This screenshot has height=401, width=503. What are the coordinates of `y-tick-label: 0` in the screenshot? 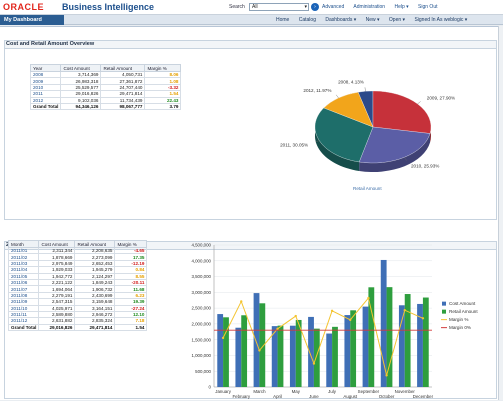 It's located at (210, 387).